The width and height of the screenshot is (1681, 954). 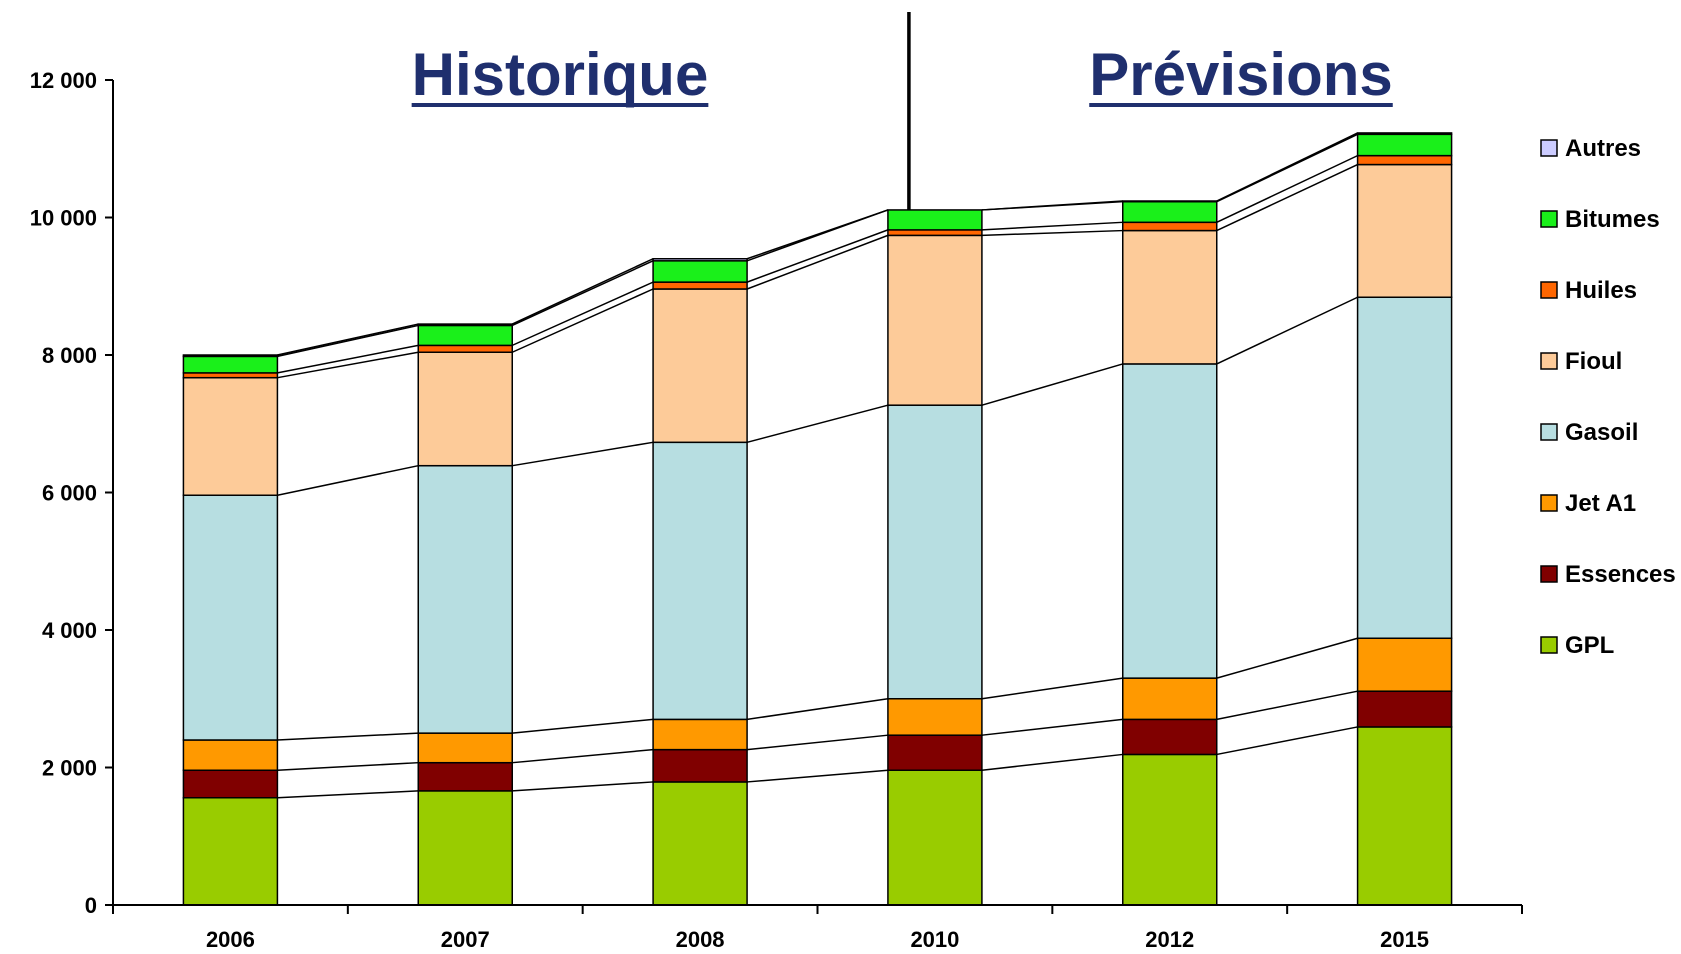 What do you see at coordinates (700, 939) in the screenshot?
I see `x-tick-label-2008: 2008` at bounding box center [700, 939].